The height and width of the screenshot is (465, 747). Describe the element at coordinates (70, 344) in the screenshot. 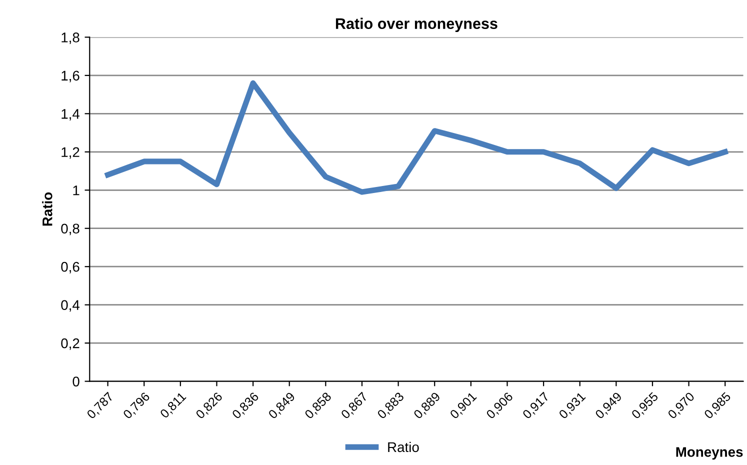

I see `y-tick-label: 0,2` at that location.